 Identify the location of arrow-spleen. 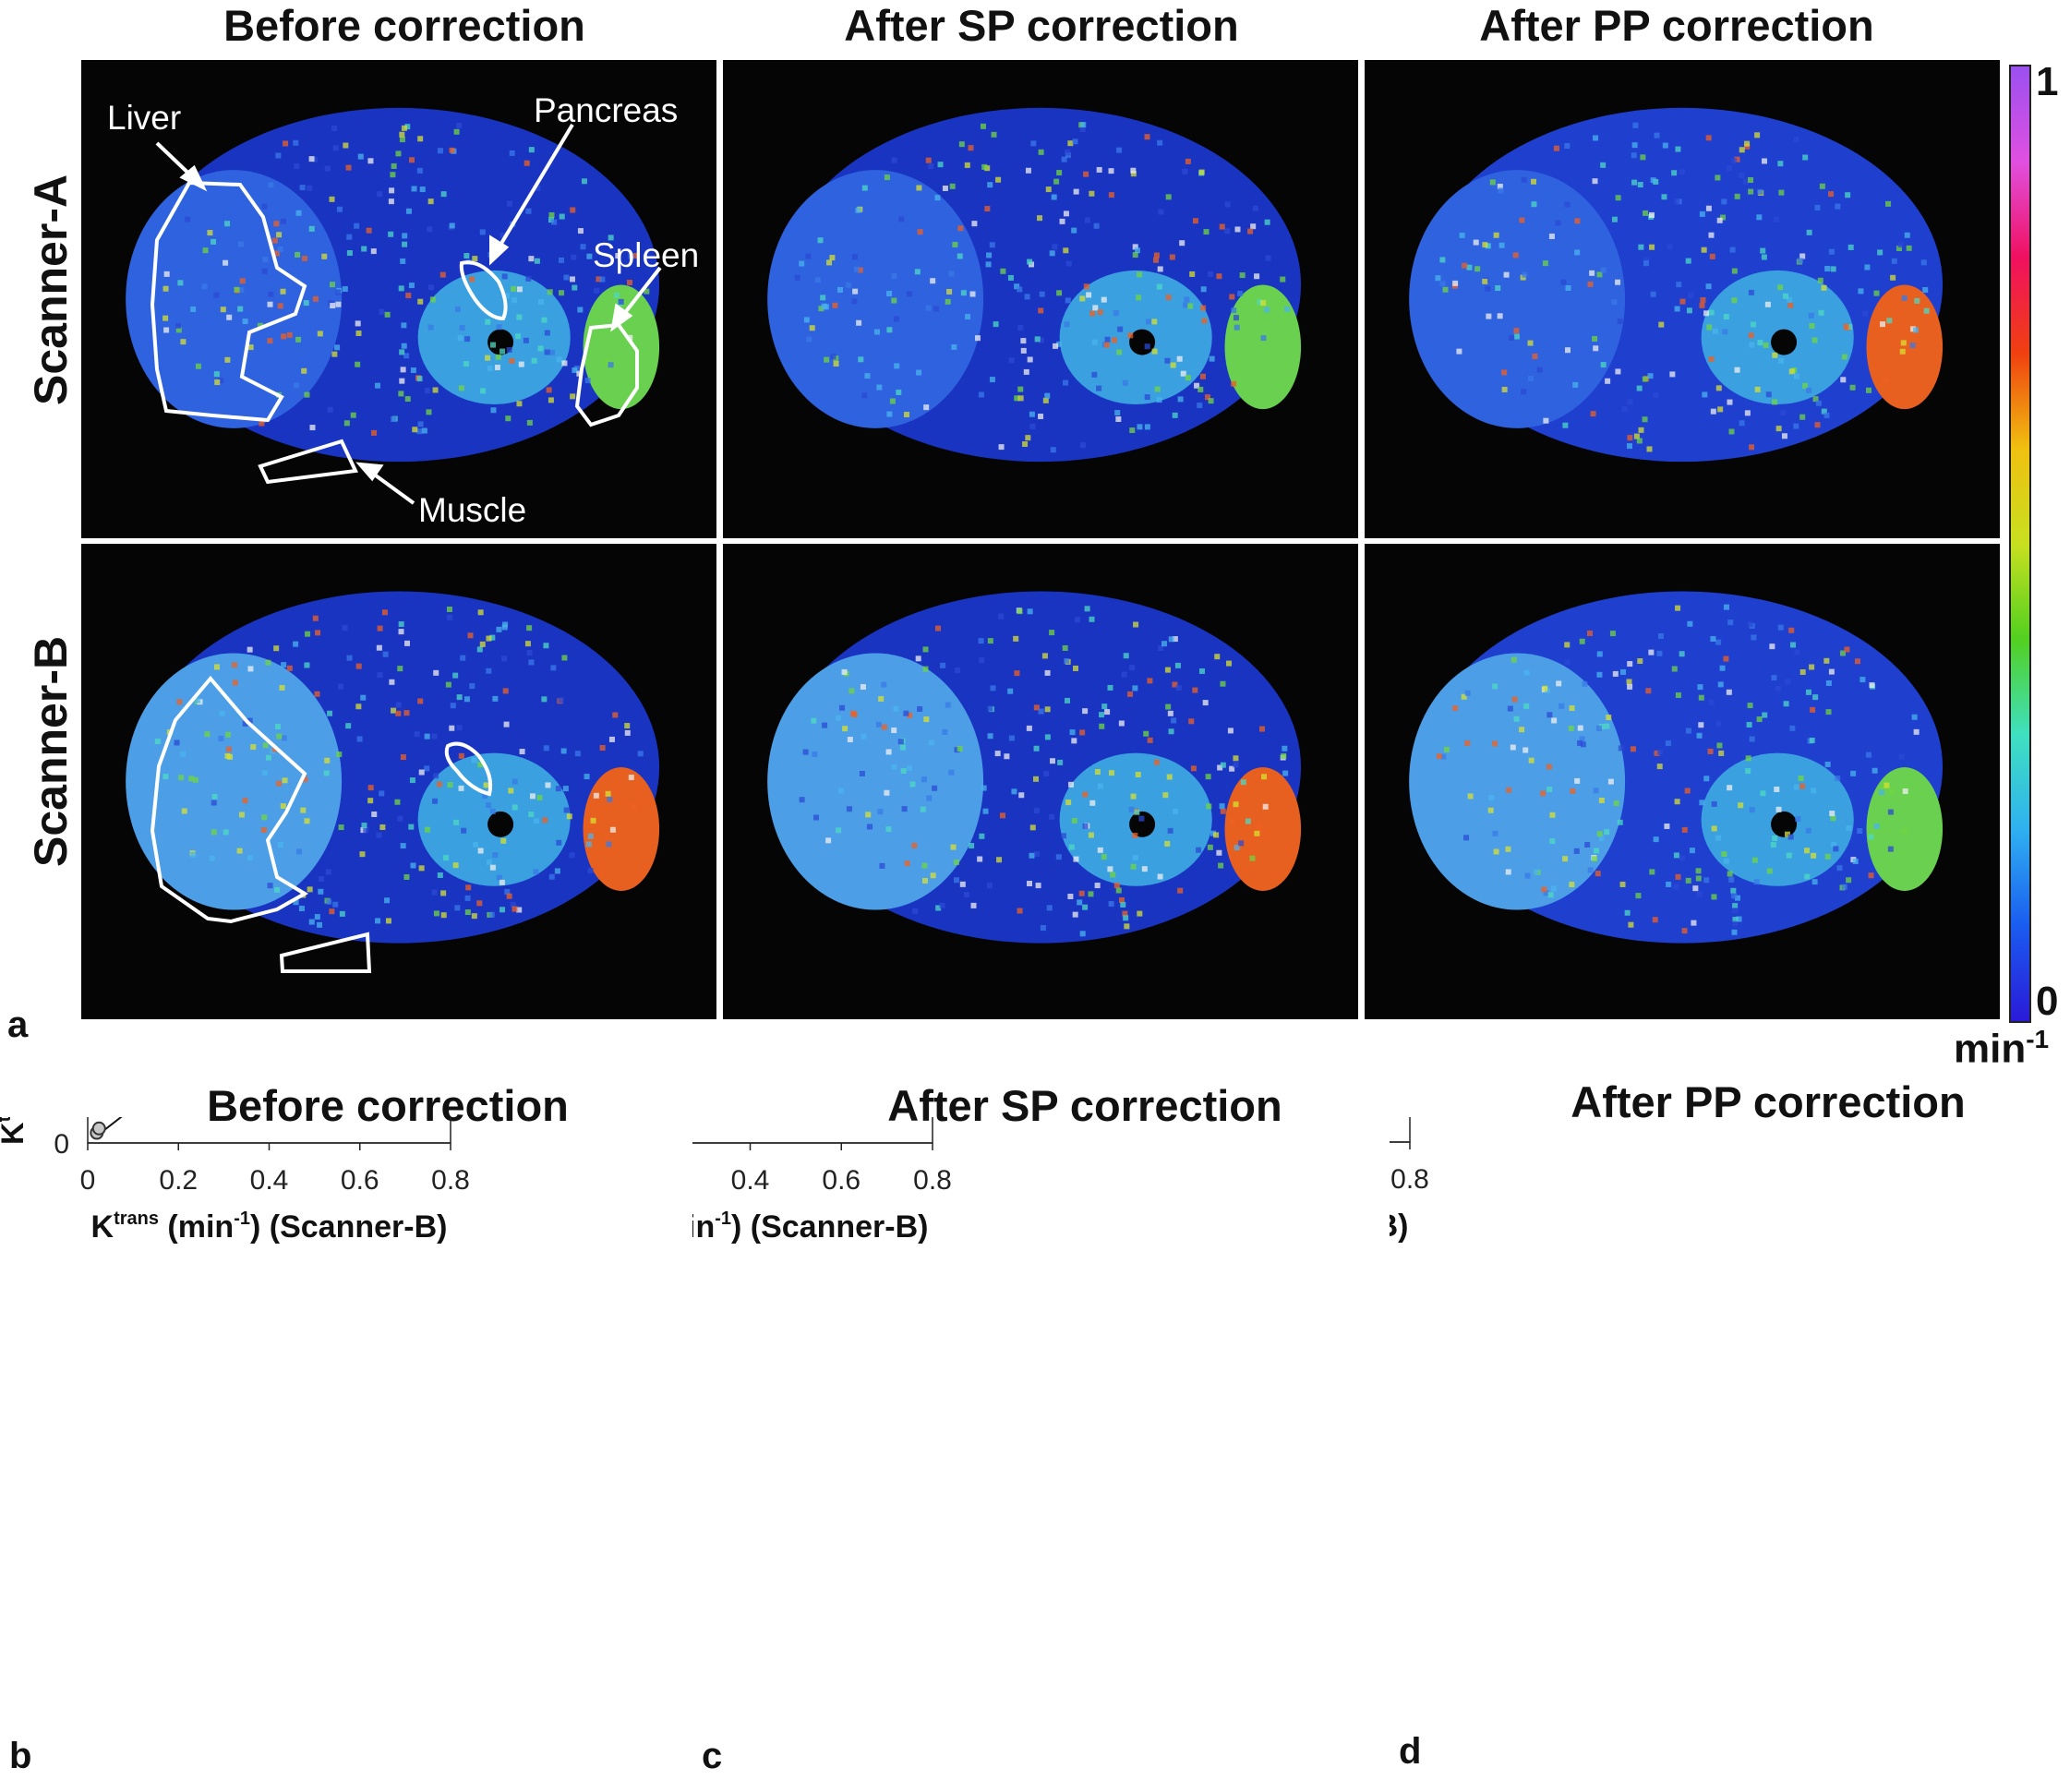
(640, 293).